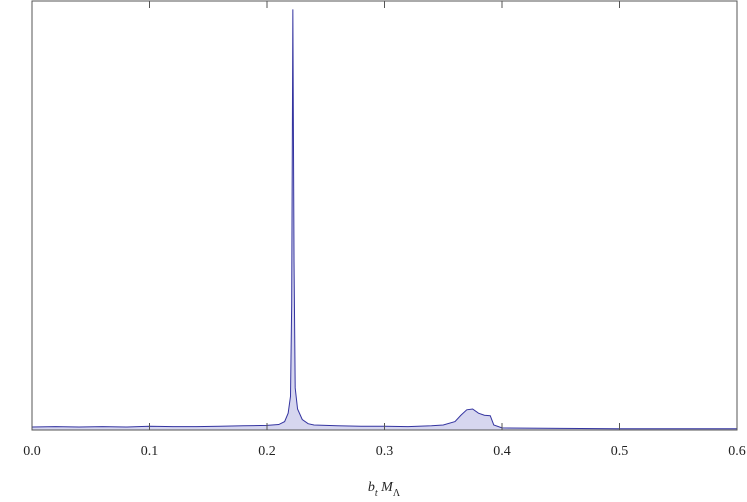 The height and width of the screenshot is (502, 747). What do you see at coordinates (737, 451) in the screenshot?
I see `x-tick-label: 0.6` at bounding box center [737, 451].